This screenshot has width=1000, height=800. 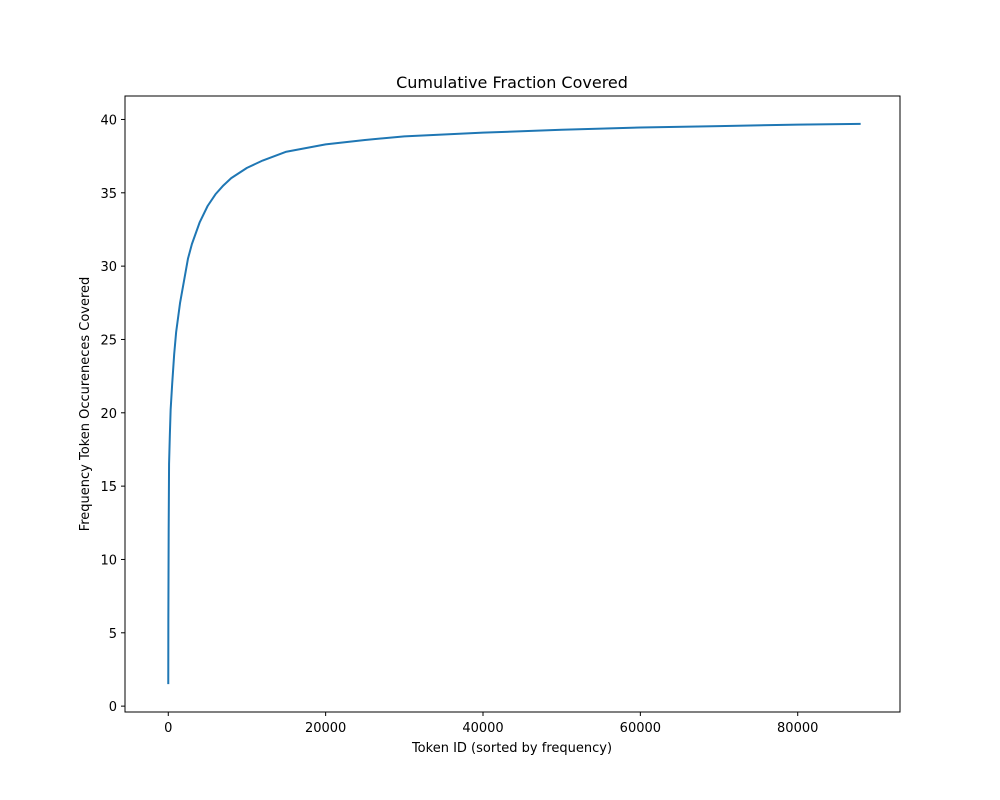 What do you see at coordinates (108, 120) in the screenshot?
I see `y-tick-label: 40` at bounding box center [108, 120].